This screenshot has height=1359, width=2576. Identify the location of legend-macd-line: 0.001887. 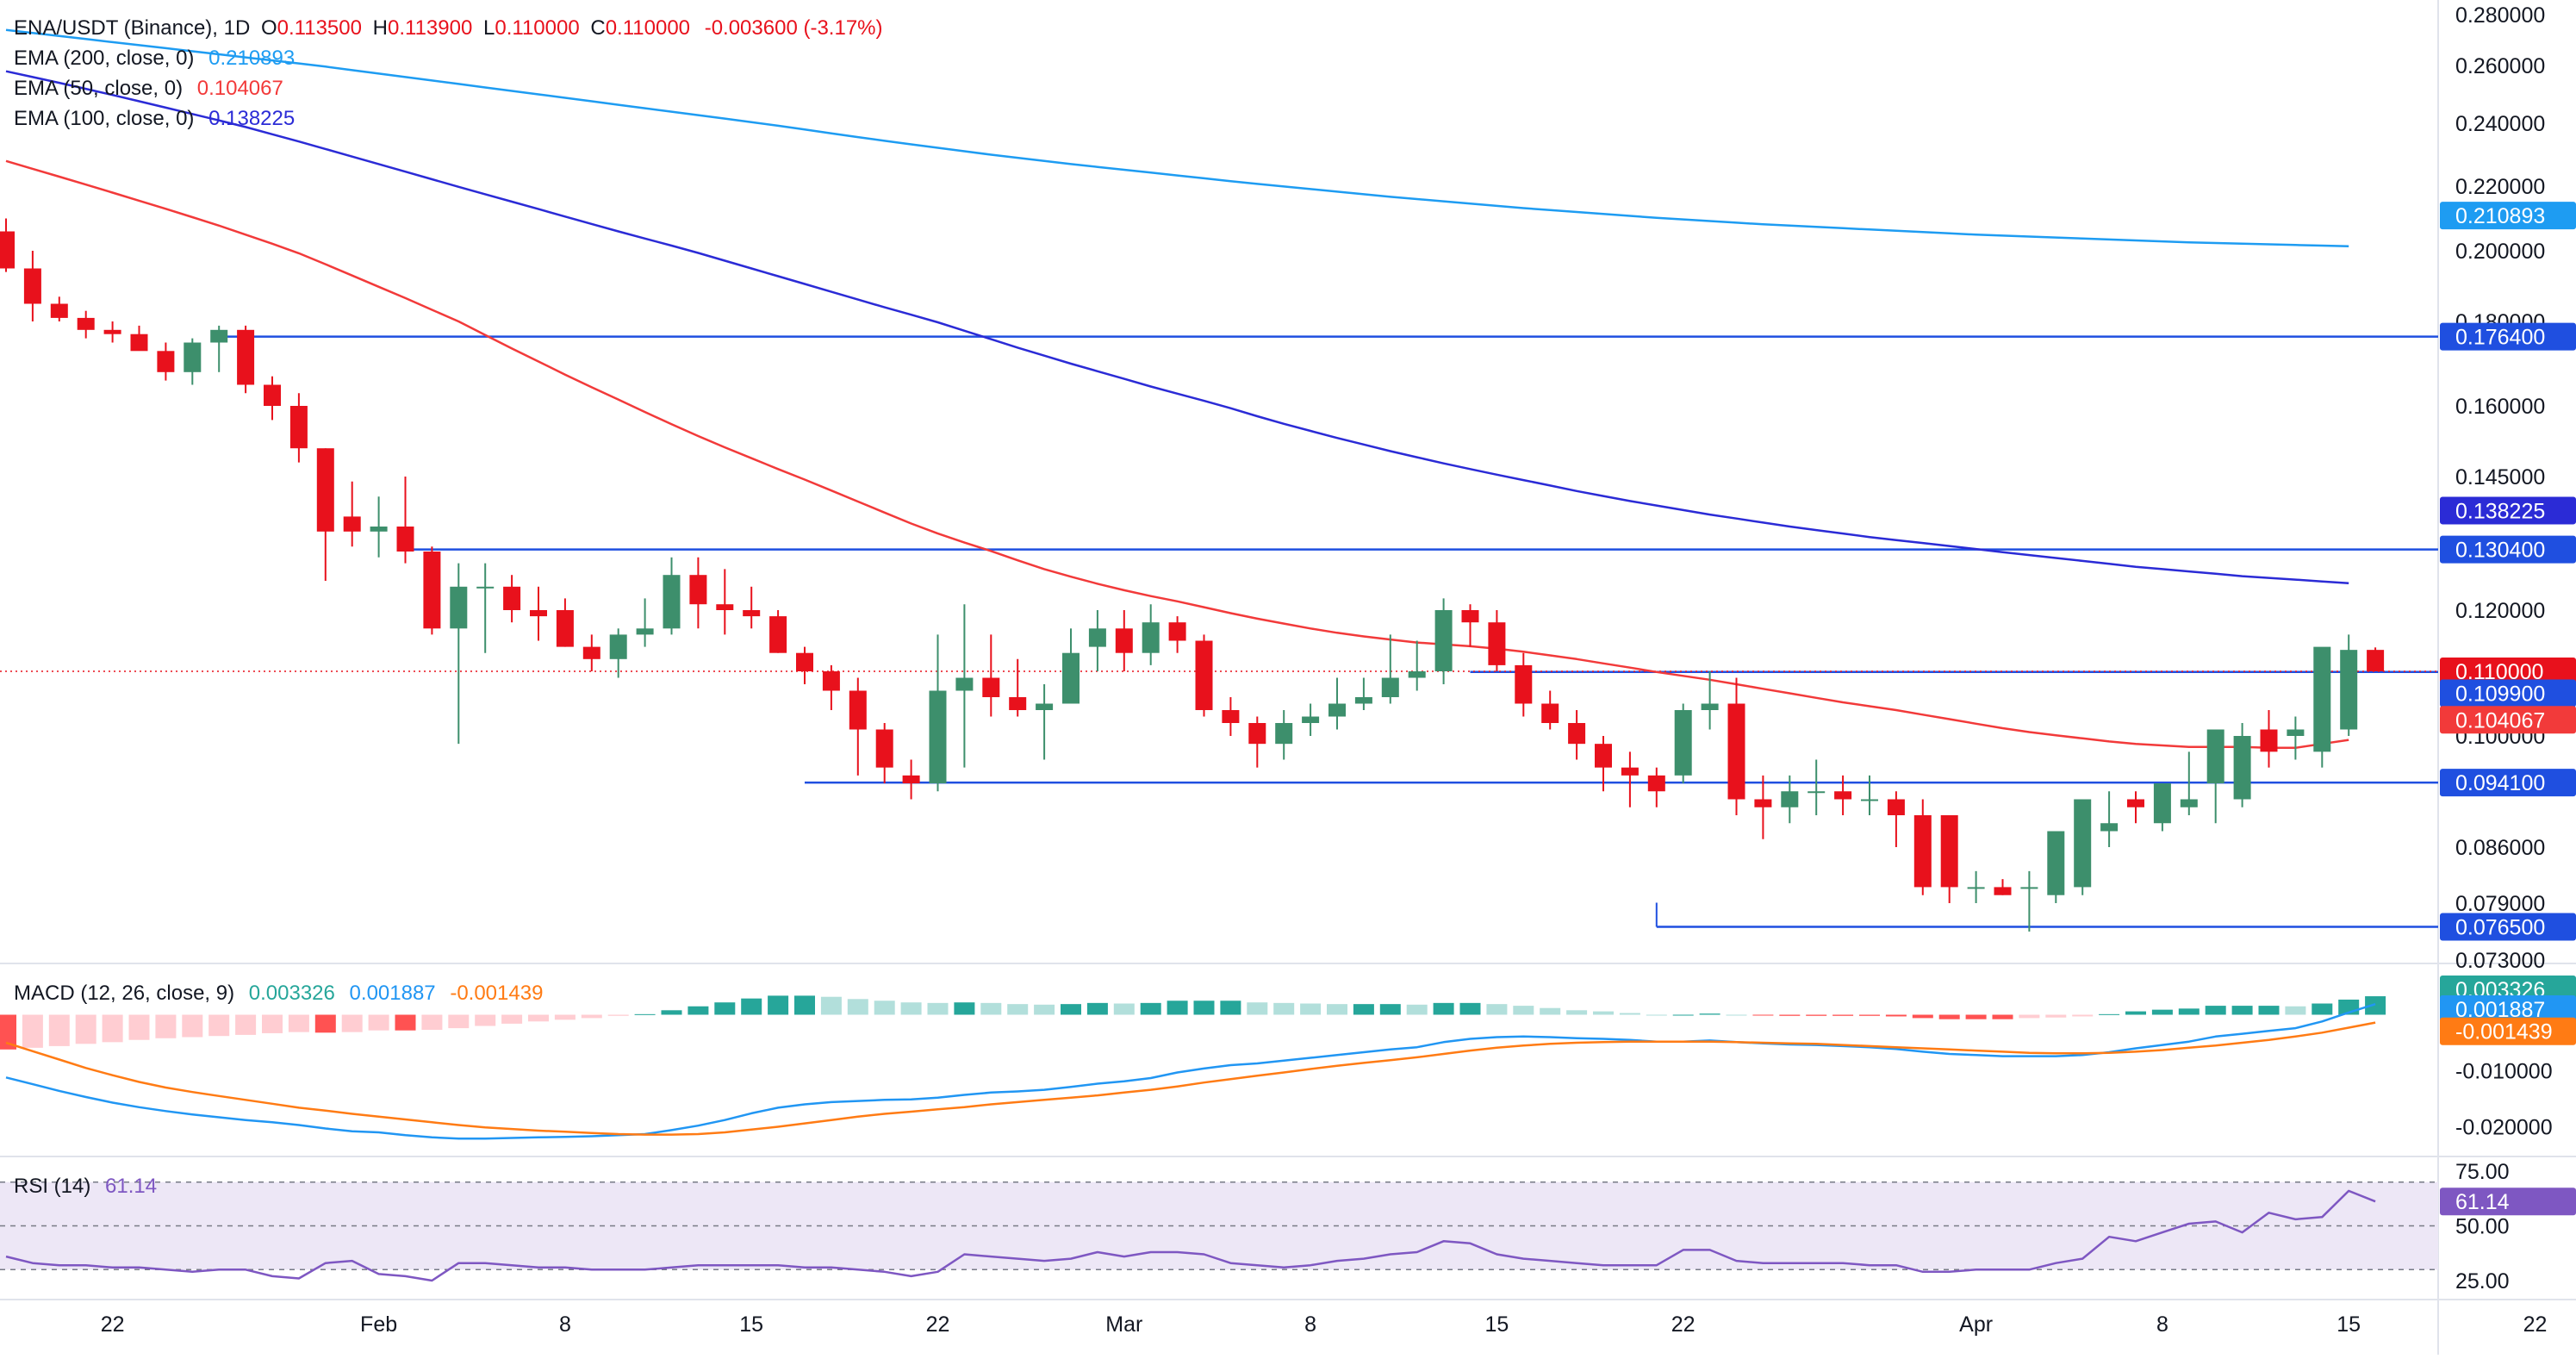
(393, 993).